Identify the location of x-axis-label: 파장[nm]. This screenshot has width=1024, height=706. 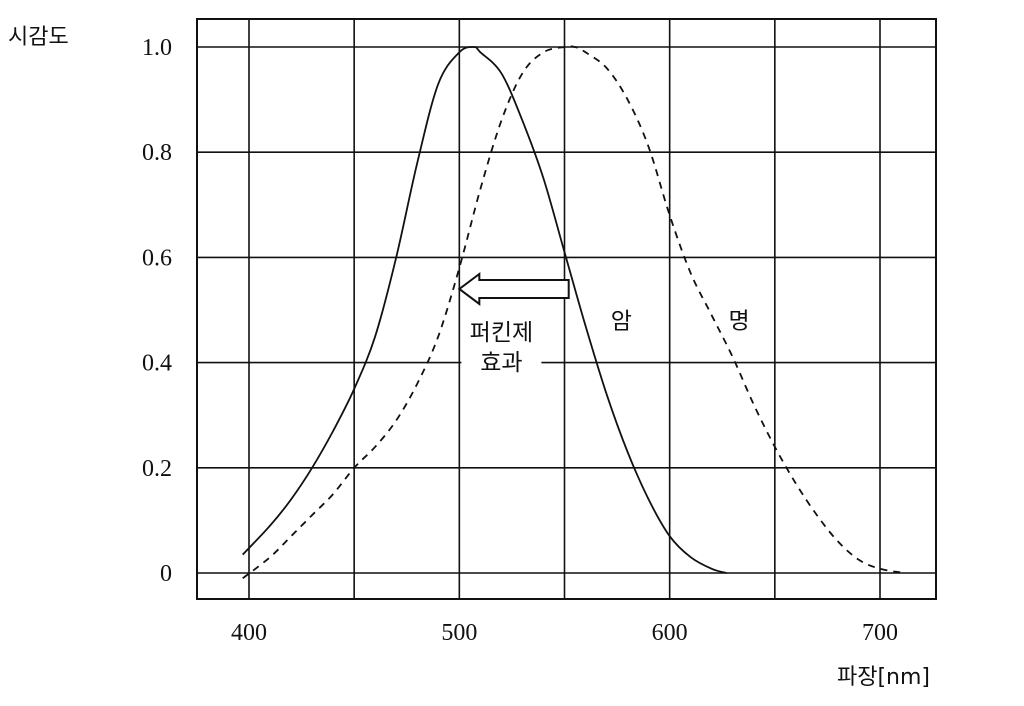
(883, 677).